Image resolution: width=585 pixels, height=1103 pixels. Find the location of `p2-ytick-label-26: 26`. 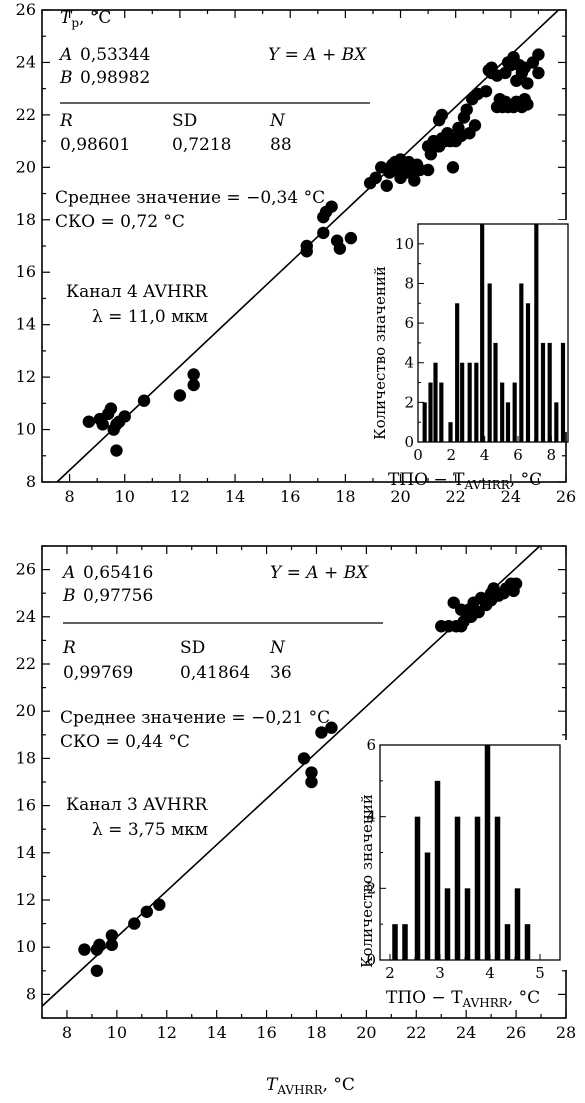

p2-ytick-label-26: 26 is located at coordinates (26, 569).